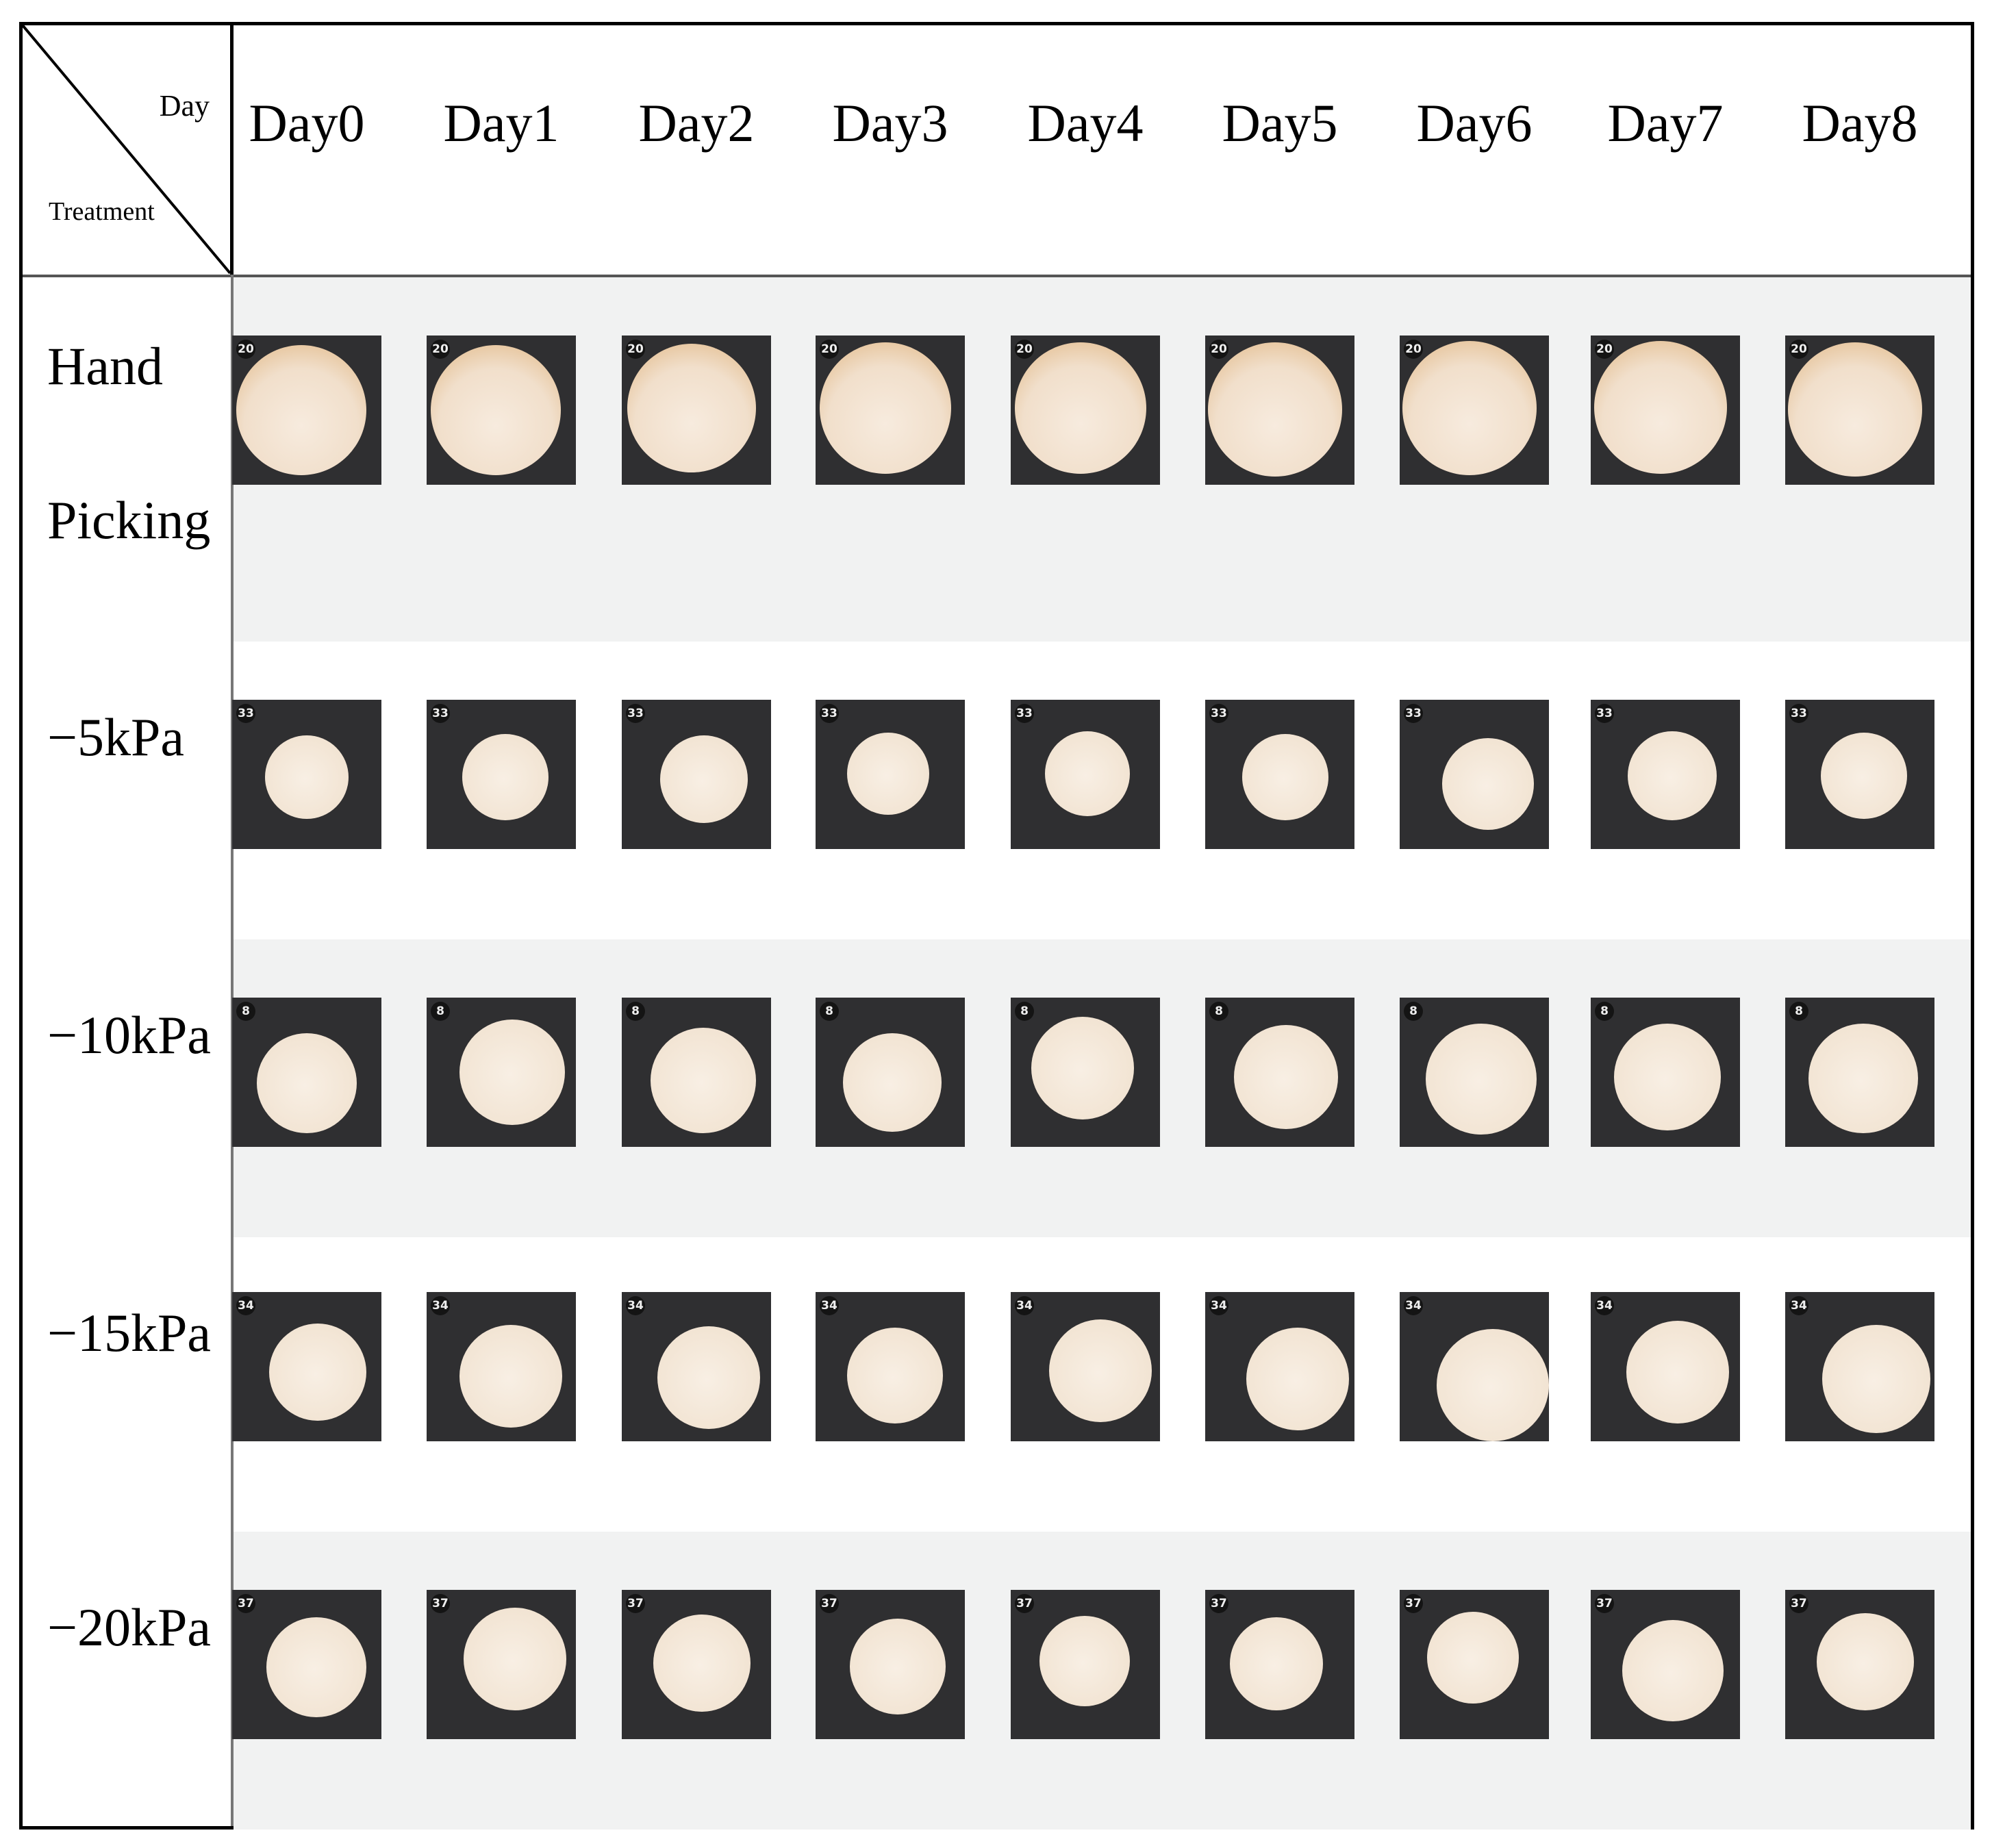  I want to click on treatment-label: Picking, so click(129, 520).